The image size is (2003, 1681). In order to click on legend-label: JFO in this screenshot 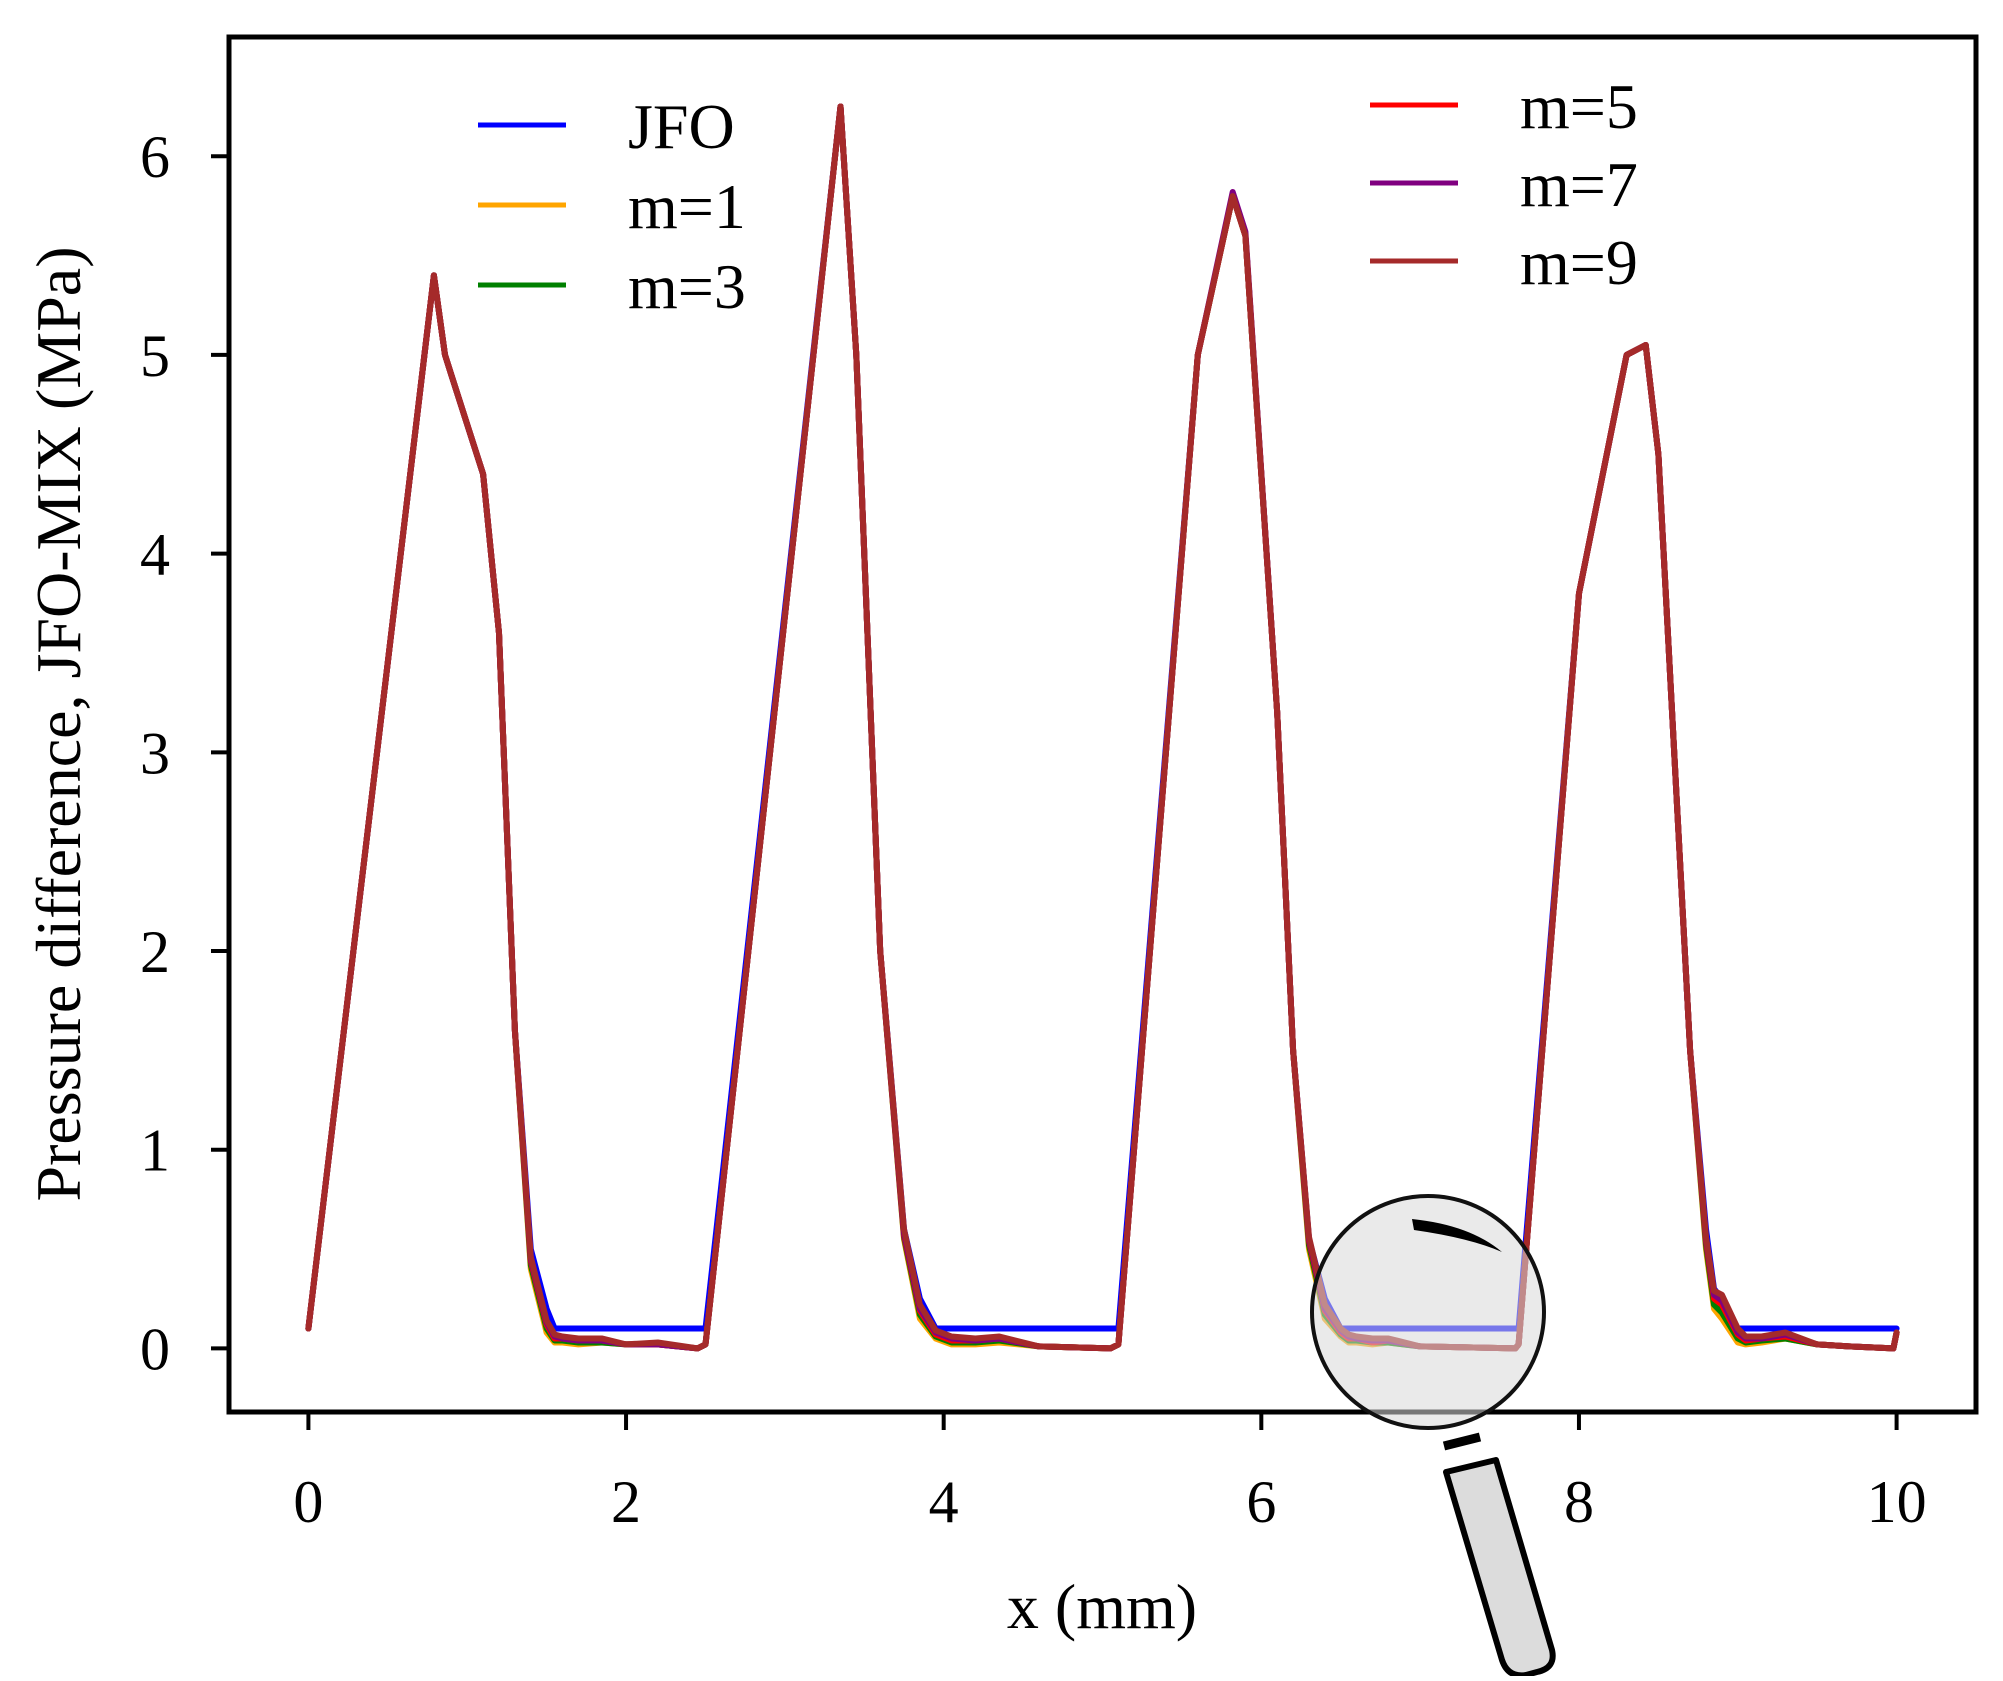, I will do `click(681, 126)`.